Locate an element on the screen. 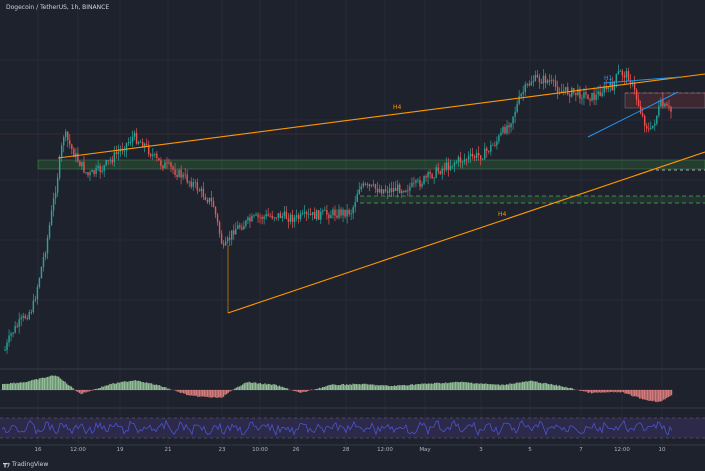  channel-label: H1 is located at coordinates (608, 78).